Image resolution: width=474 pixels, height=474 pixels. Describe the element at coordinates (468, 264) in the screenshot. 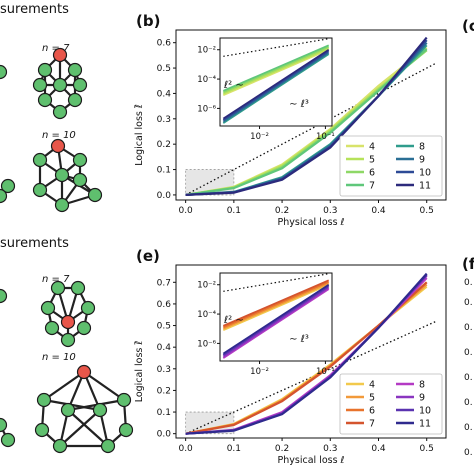

I see `panel-f-label: (f` at that location.